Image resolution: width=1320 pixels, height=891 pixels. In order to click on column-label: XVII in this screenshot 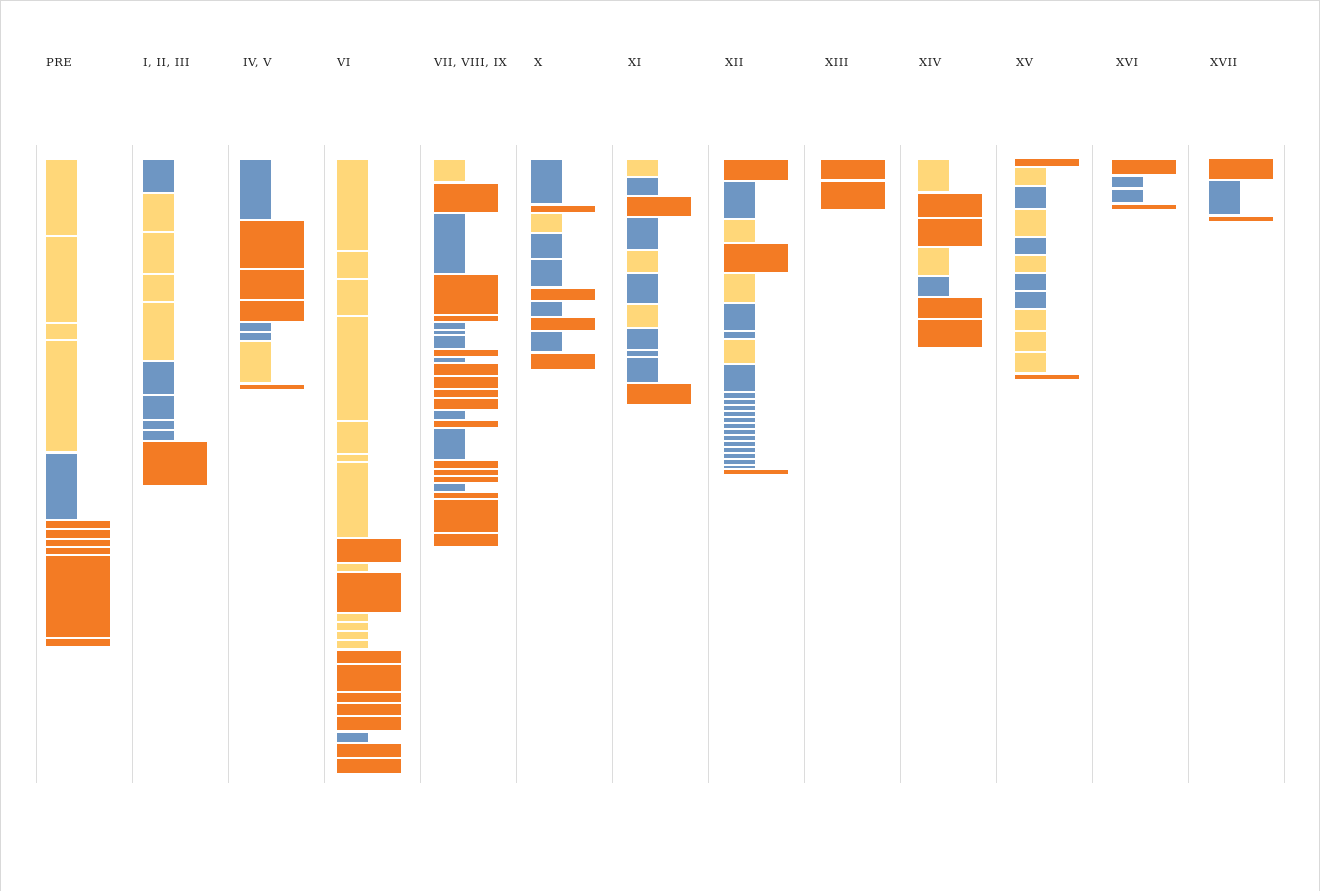, I will do `click(1224, 62)`.